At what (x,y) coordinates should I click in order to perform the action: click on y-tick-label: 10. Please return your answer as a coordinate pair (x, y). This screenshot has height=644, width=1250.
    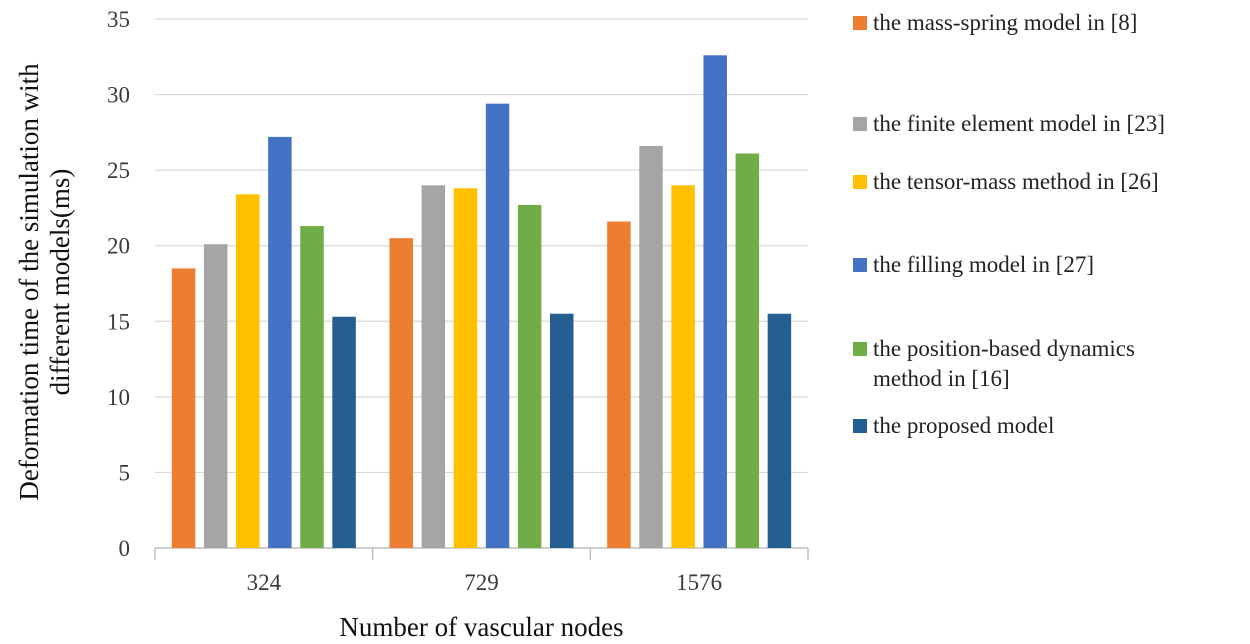
    Looking at the image, I should click on (118, 397).